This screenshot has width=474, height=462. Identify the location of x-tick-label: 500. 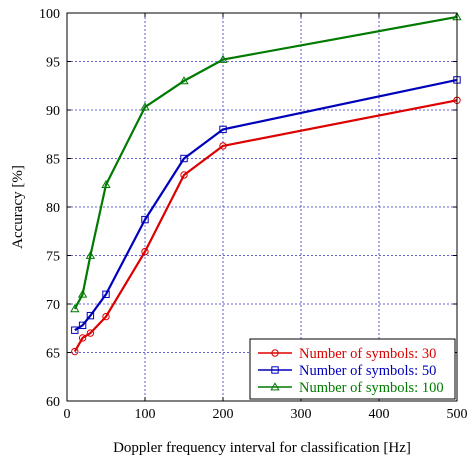
(457, 414).